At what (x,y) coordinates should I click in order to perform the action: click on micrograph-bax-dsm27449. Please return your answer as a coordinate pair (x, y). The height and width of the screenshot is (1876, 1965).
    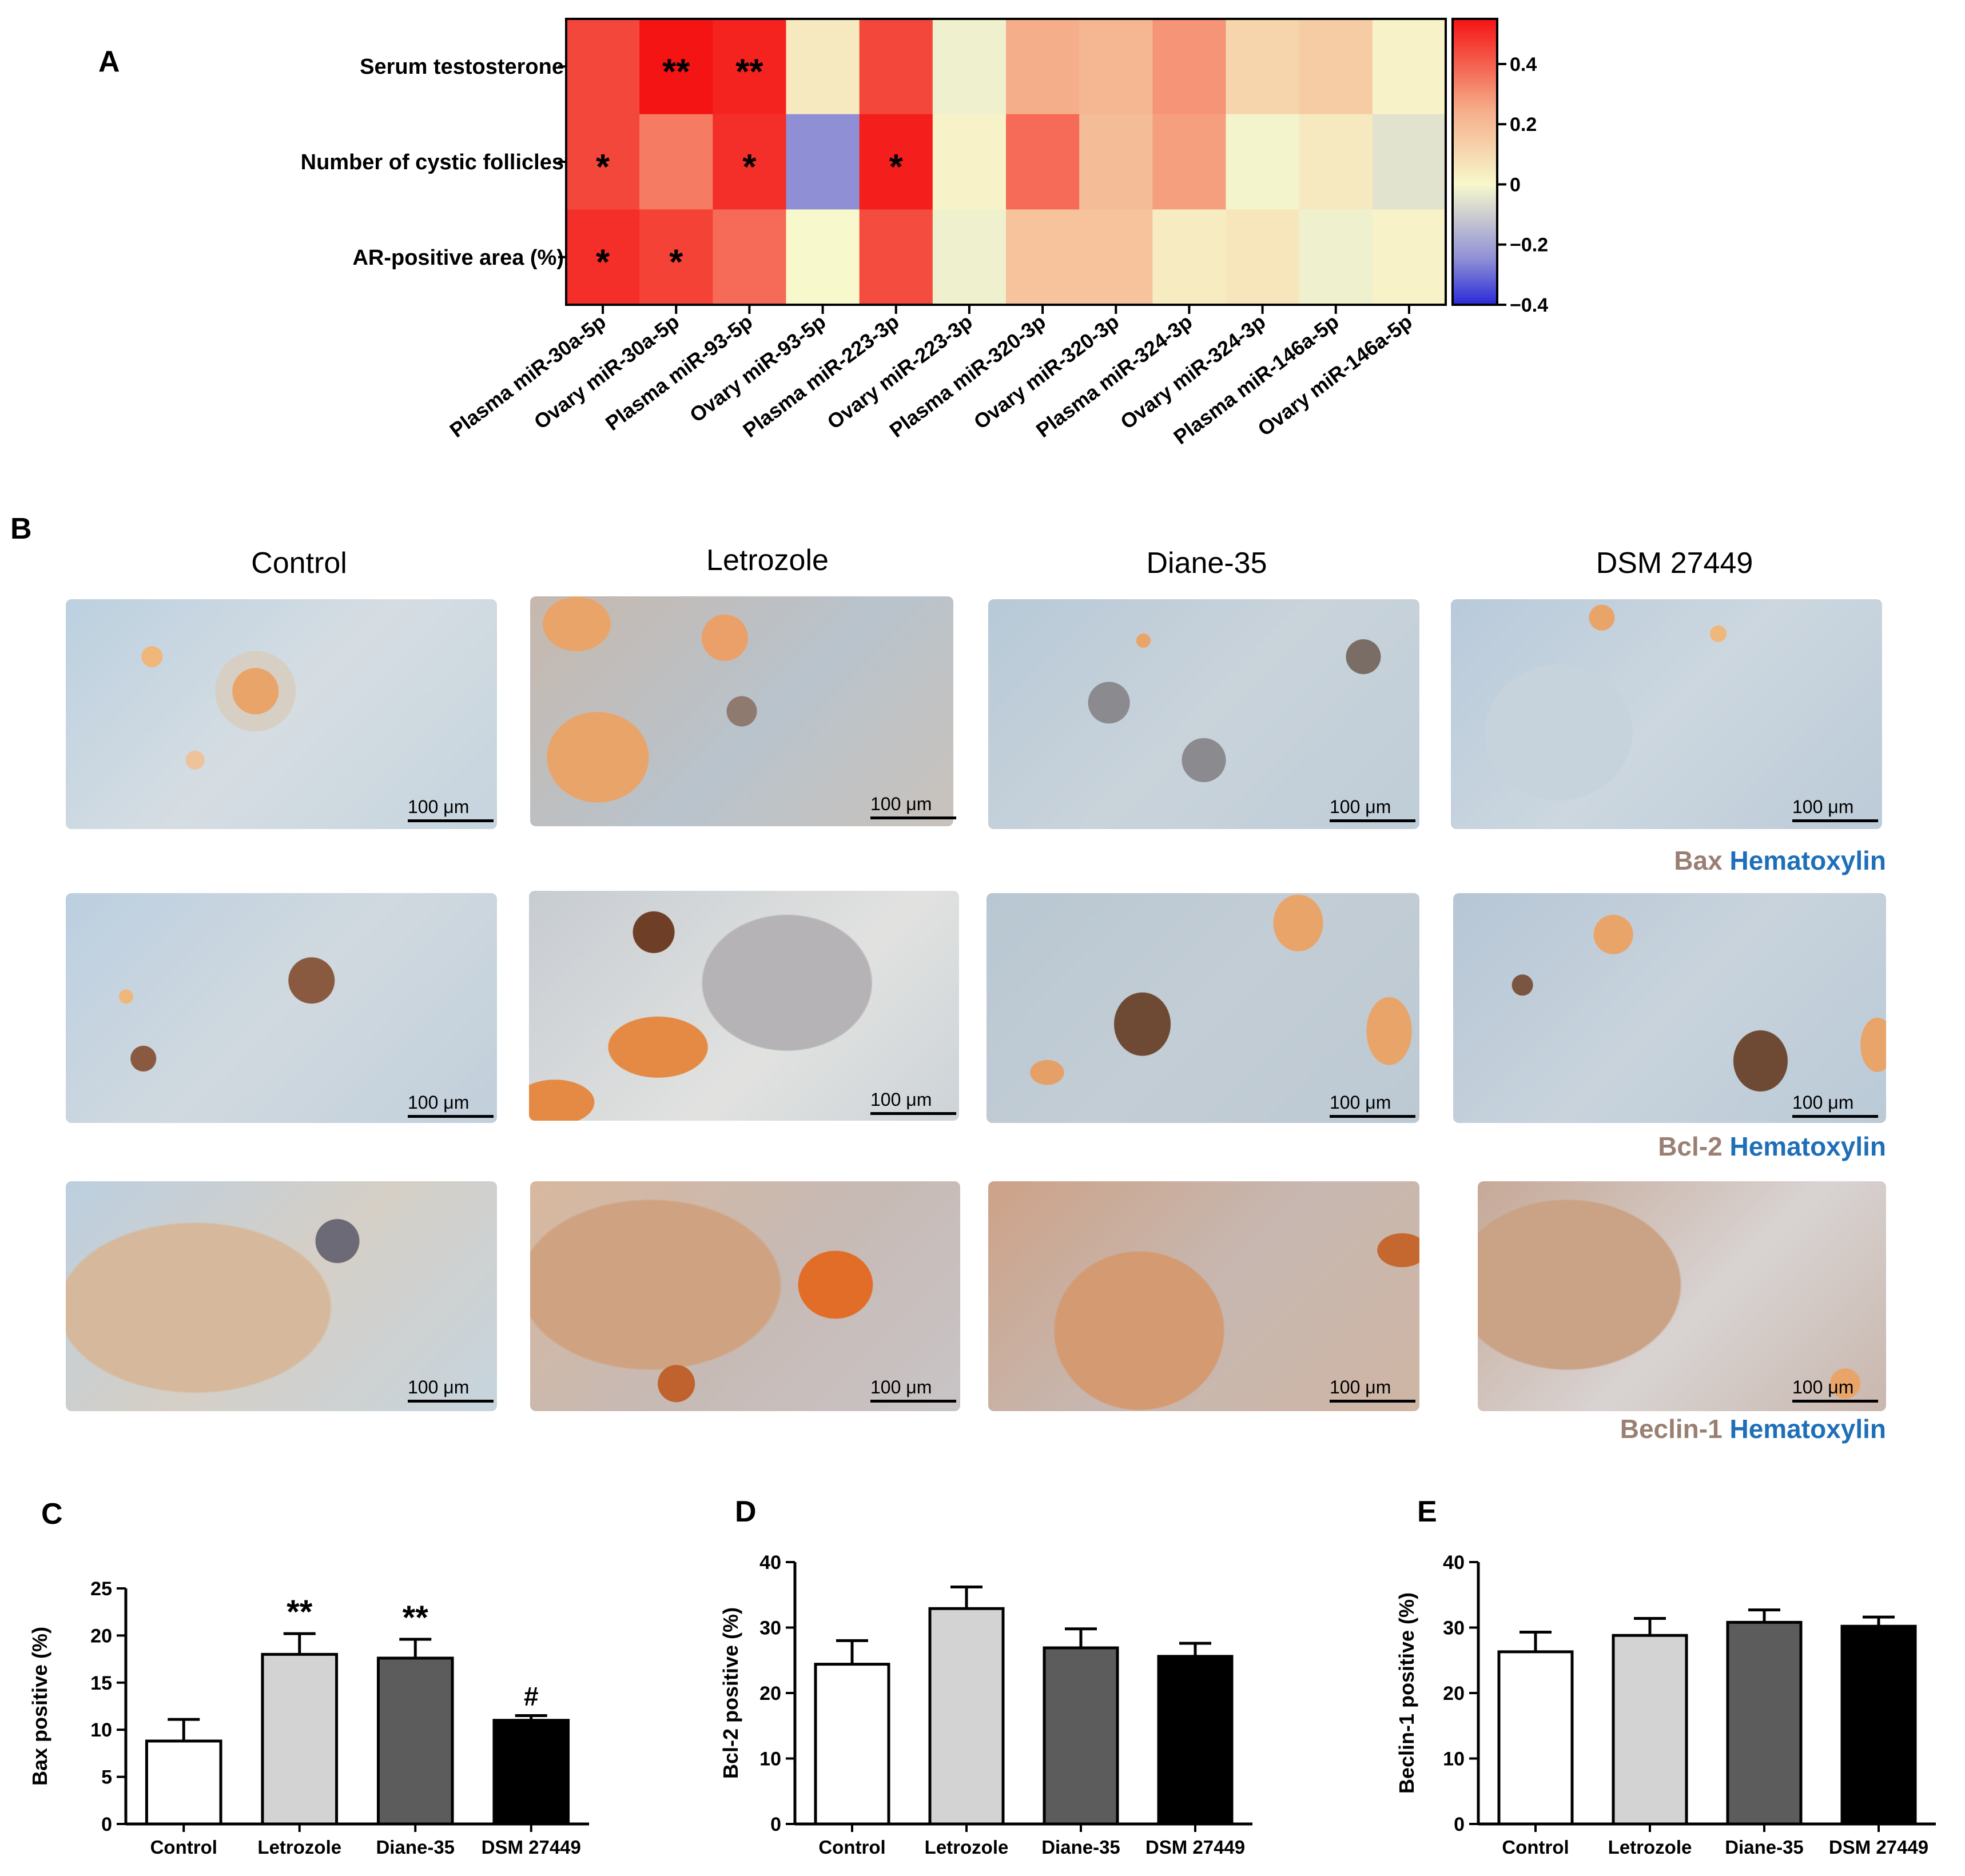
    Looking at the image, I should click on (1666, 714).